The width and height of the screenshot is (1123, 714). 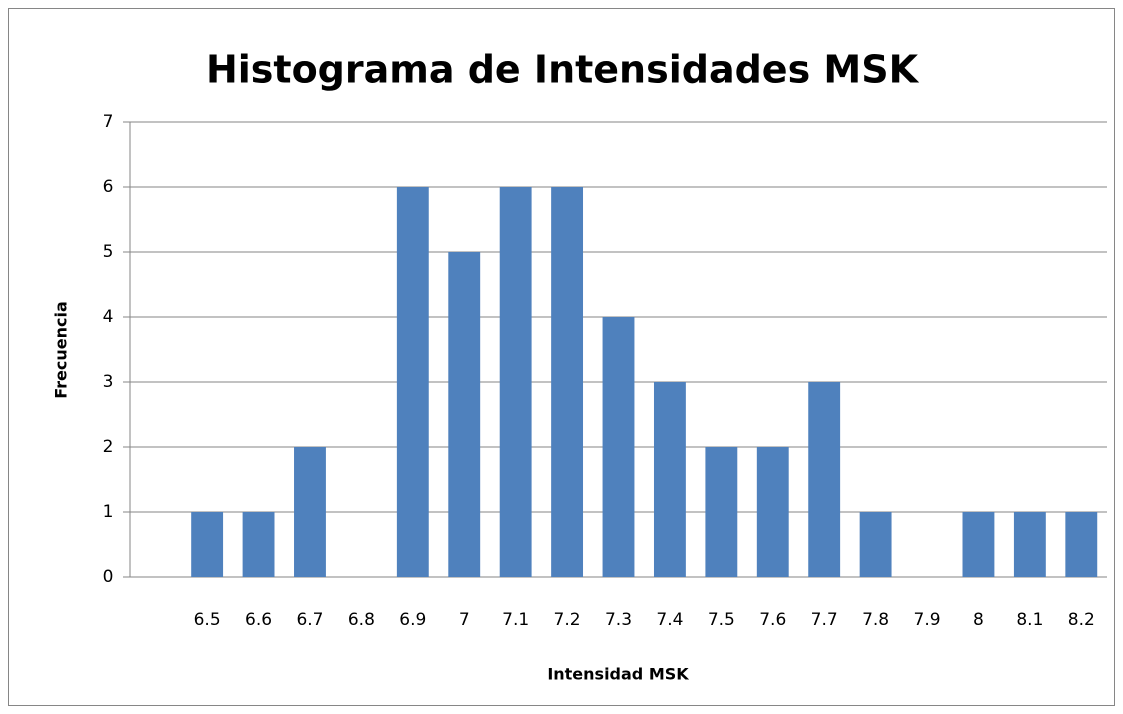 I want to click on x-tick-label: 7.2, so click(x=567, y=620).